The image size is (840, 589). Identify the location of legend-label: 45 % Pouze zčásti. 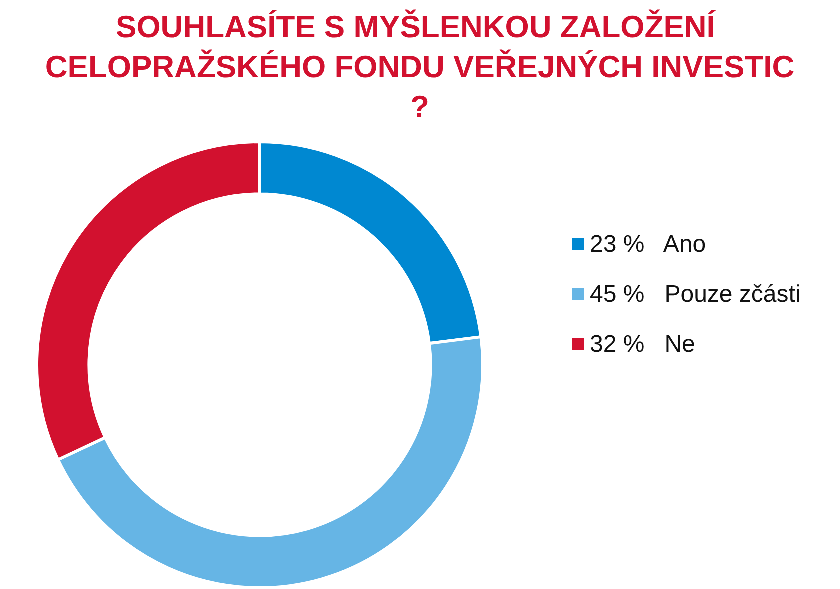
(695, 294).